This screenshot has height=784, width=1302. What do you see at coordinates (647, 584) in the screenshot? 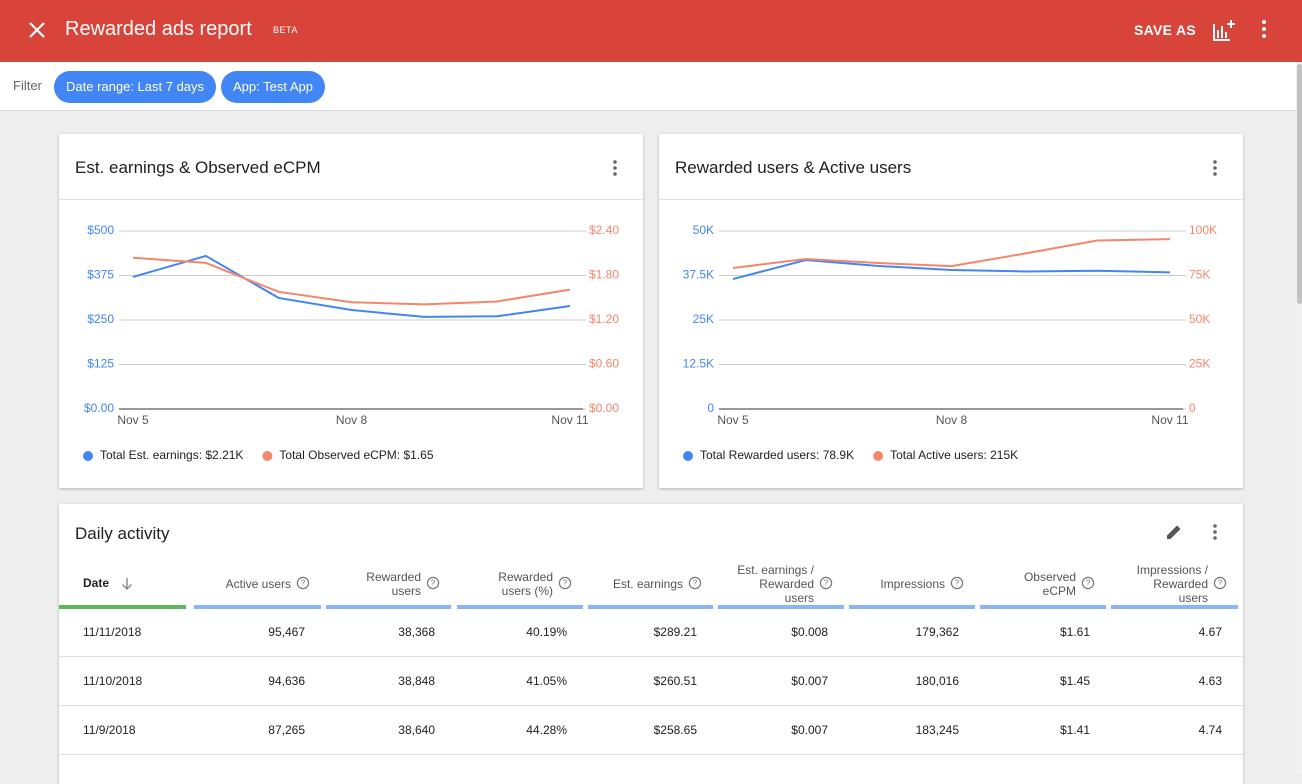
I see `column-header: Est. earnings` at bounding box center [647, 584].